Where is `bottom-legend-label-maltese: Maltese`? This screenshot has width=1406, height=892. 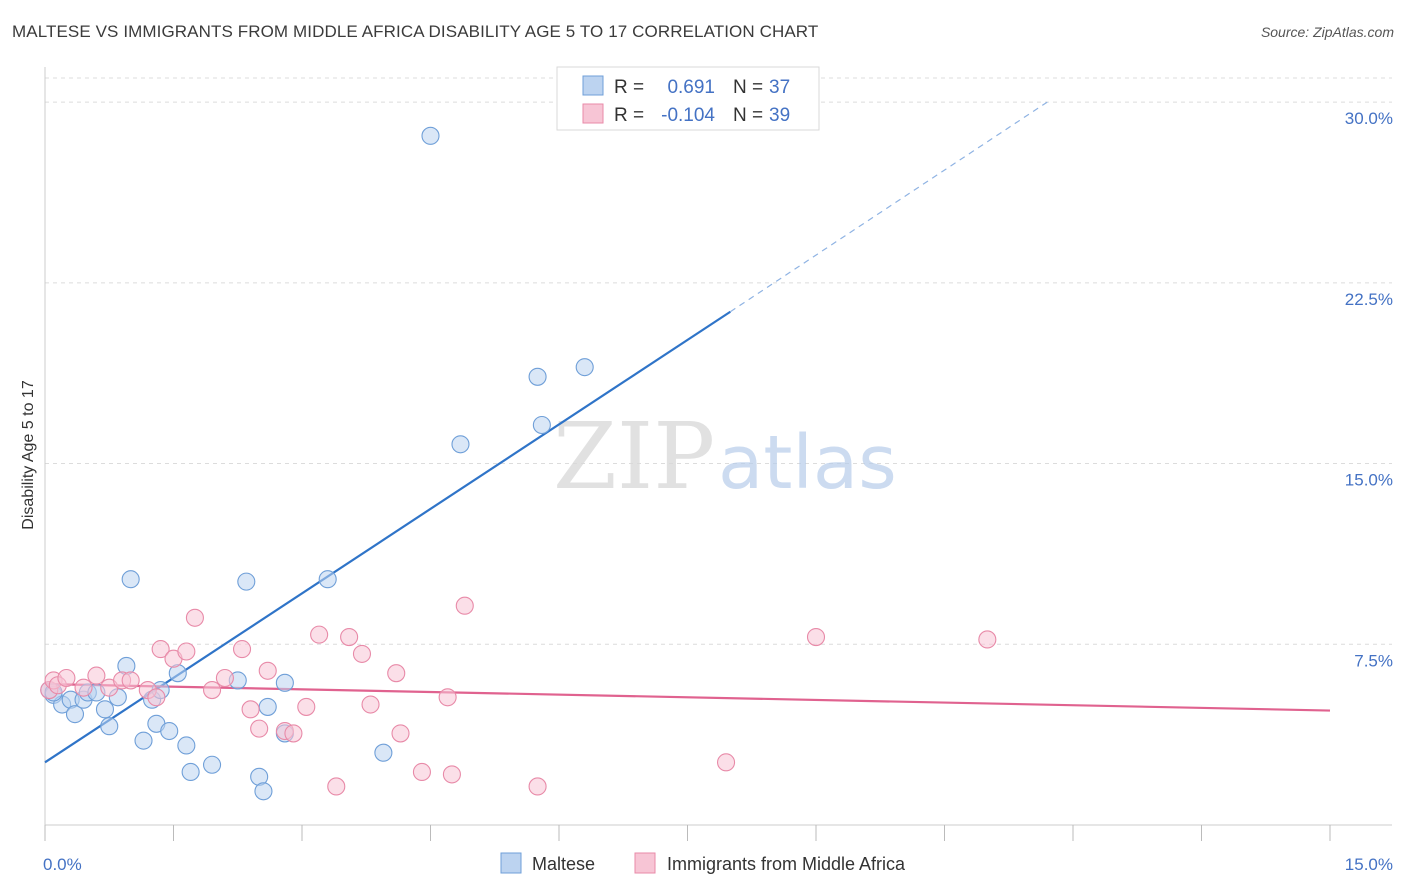
bottom-legend-label-maltese: Maltese is located at coordinates (563, 864).